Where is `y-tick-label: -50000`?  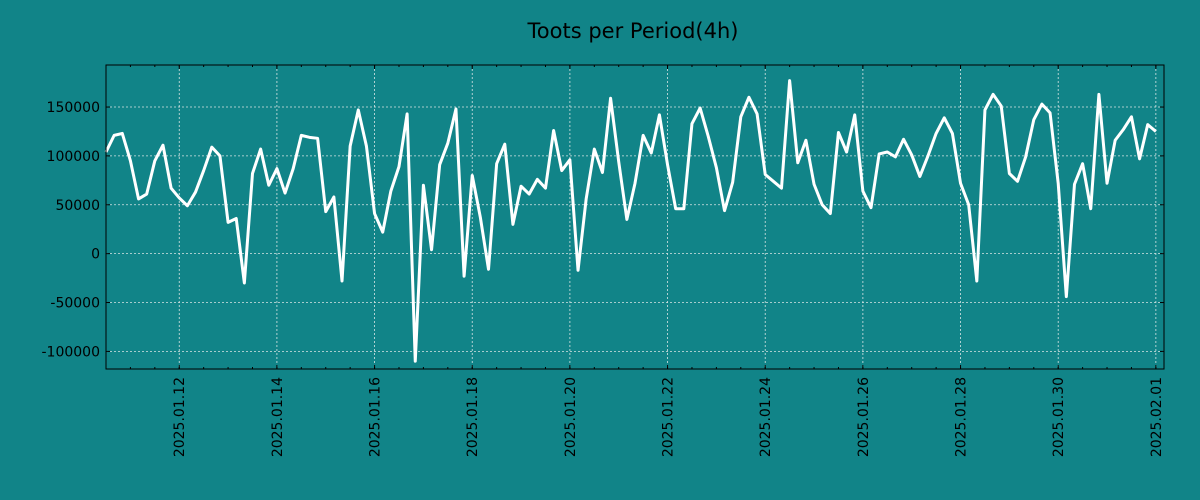
y-tick-label: -50000 is located at coordinates (75, 304).